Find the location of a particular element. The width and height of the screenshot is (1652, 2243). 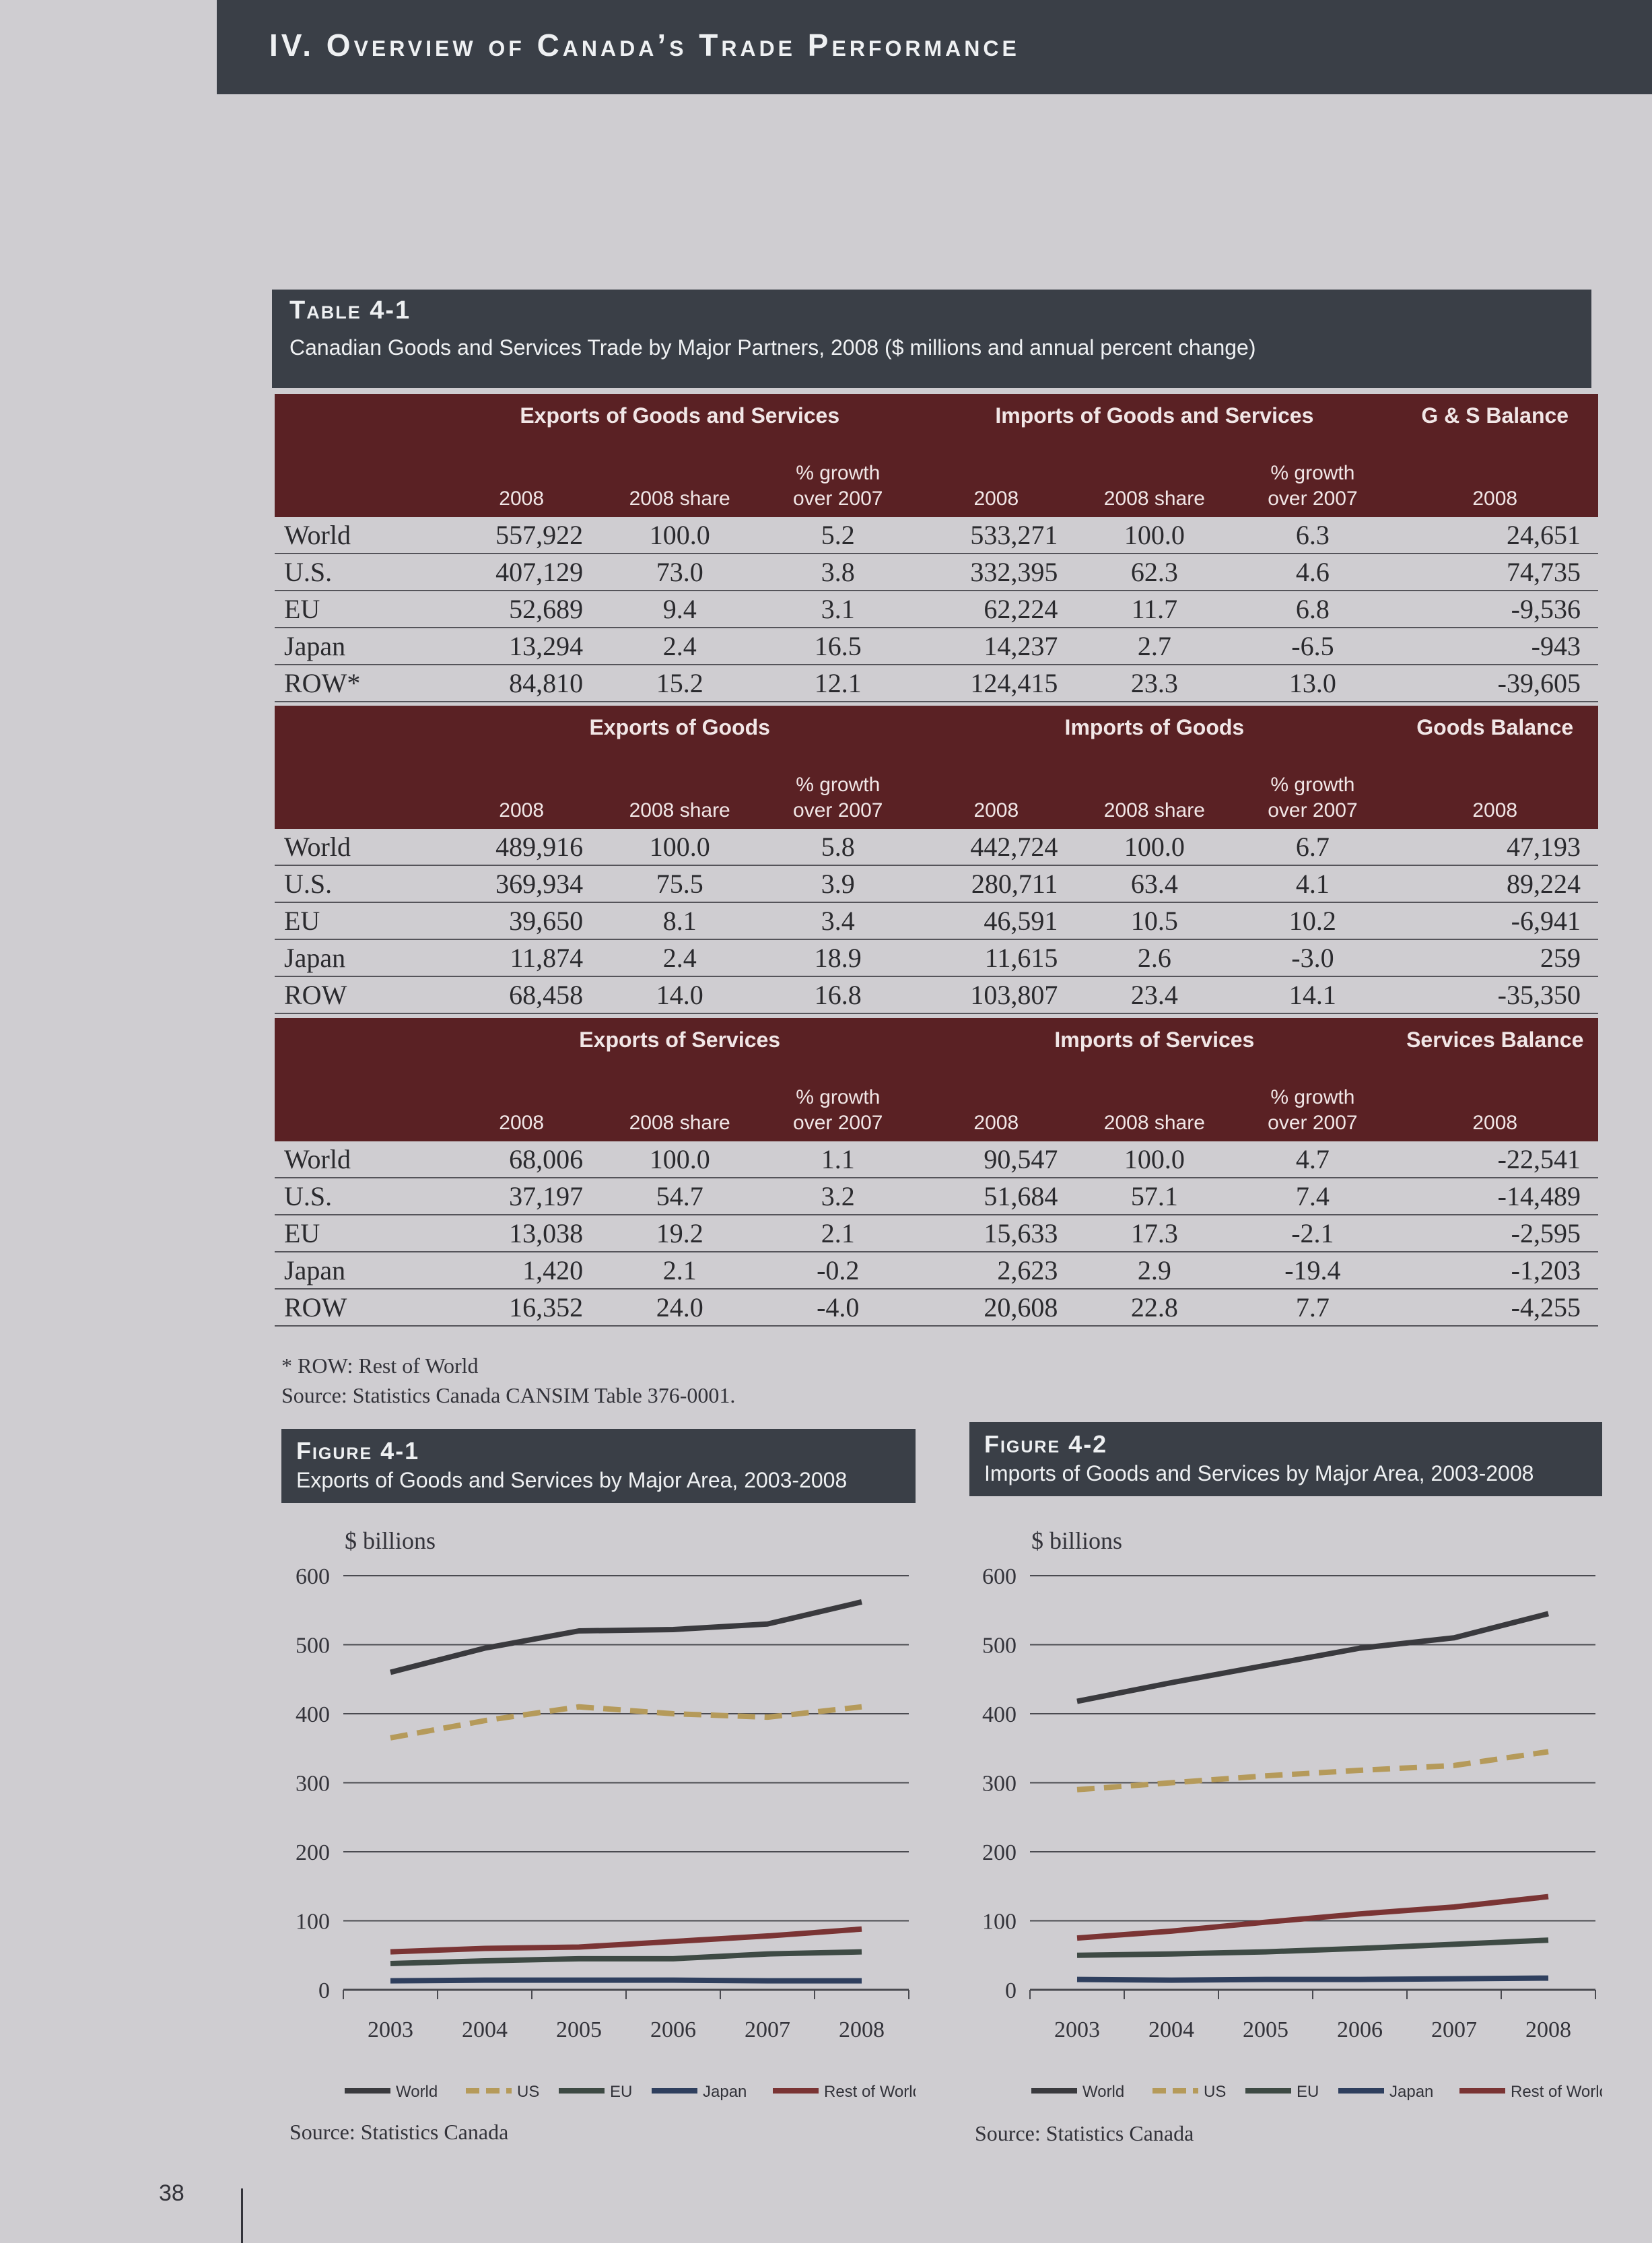

page-number-rule is located at coordinates (242, 2215).